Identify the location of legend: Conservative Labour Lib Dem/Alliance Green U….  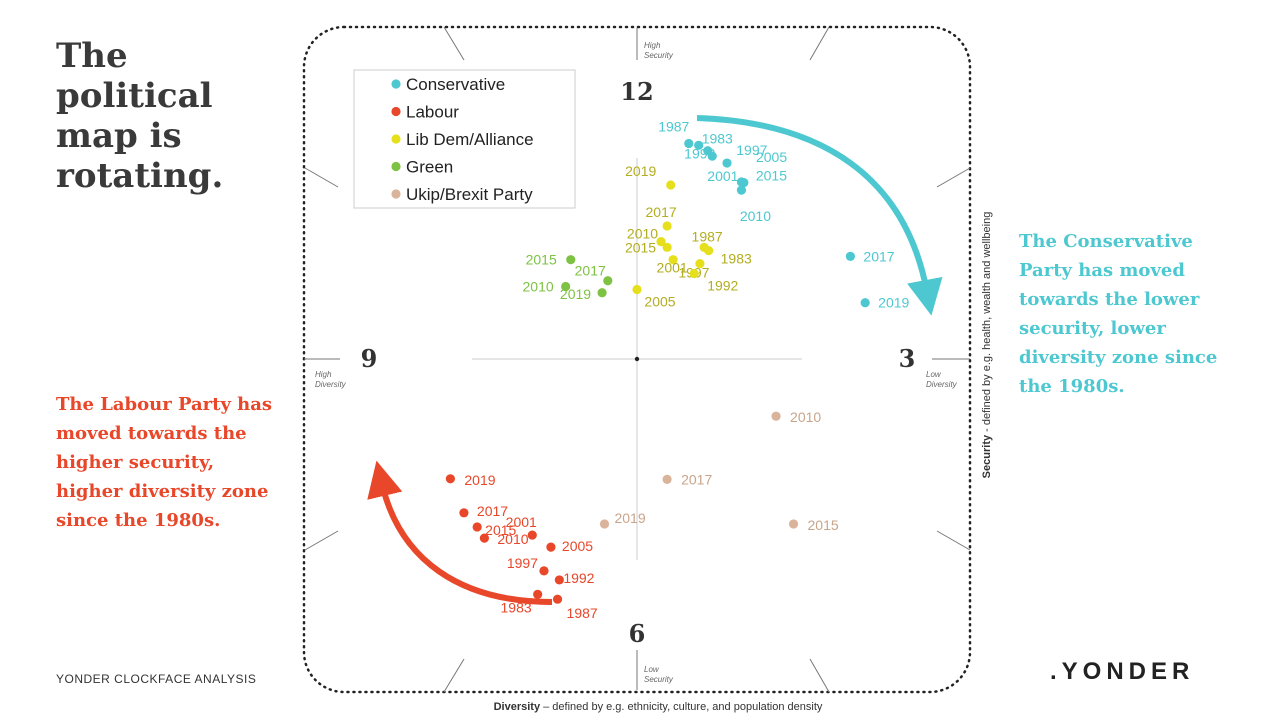
(464, 139).